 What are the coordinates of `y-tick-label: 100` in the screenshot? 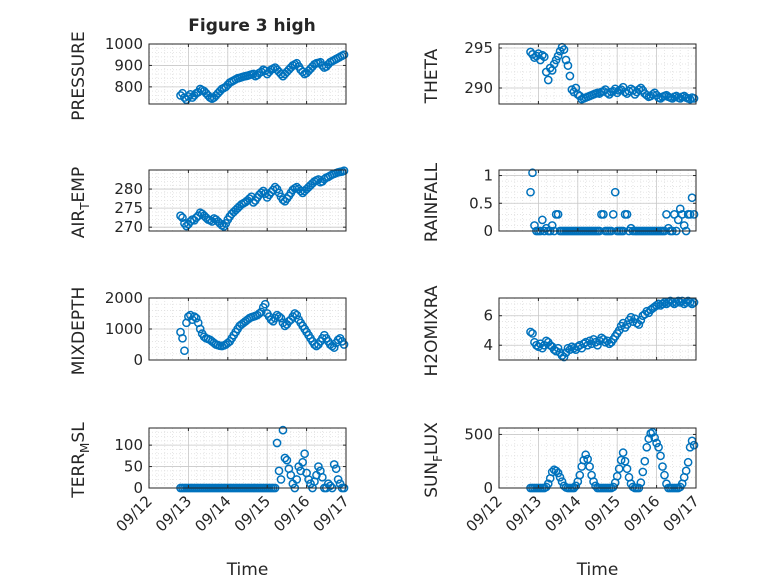 It's located at (128, 445).